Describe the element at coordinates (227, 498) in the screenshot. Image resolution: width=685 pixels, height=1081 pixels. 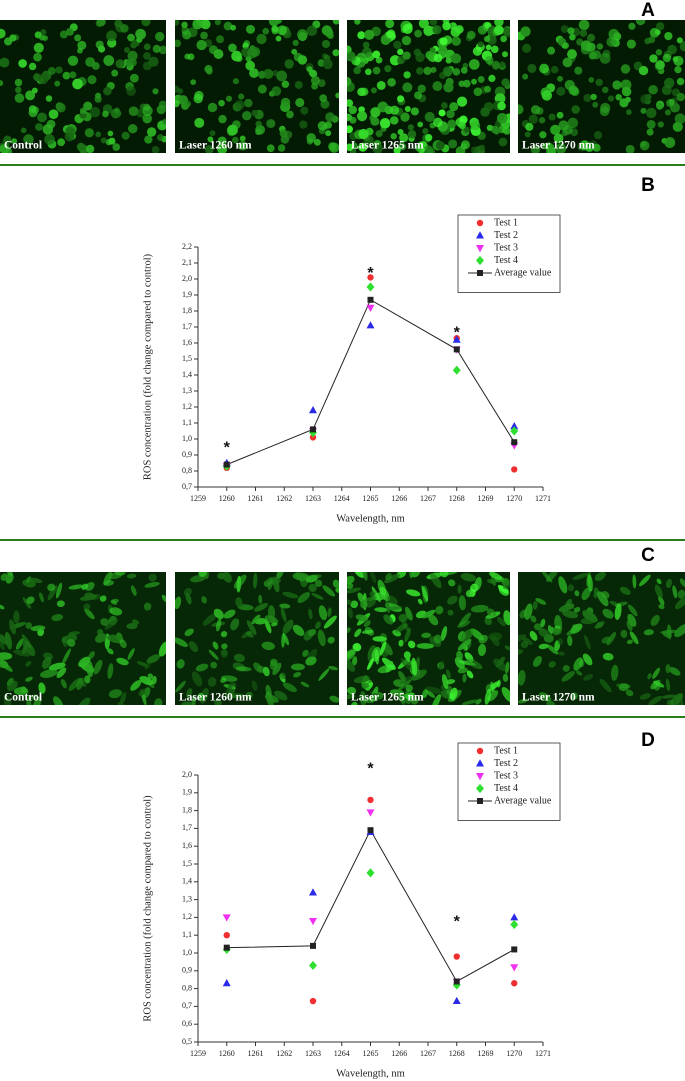
I see `x-tick-label: 1260` at that location.